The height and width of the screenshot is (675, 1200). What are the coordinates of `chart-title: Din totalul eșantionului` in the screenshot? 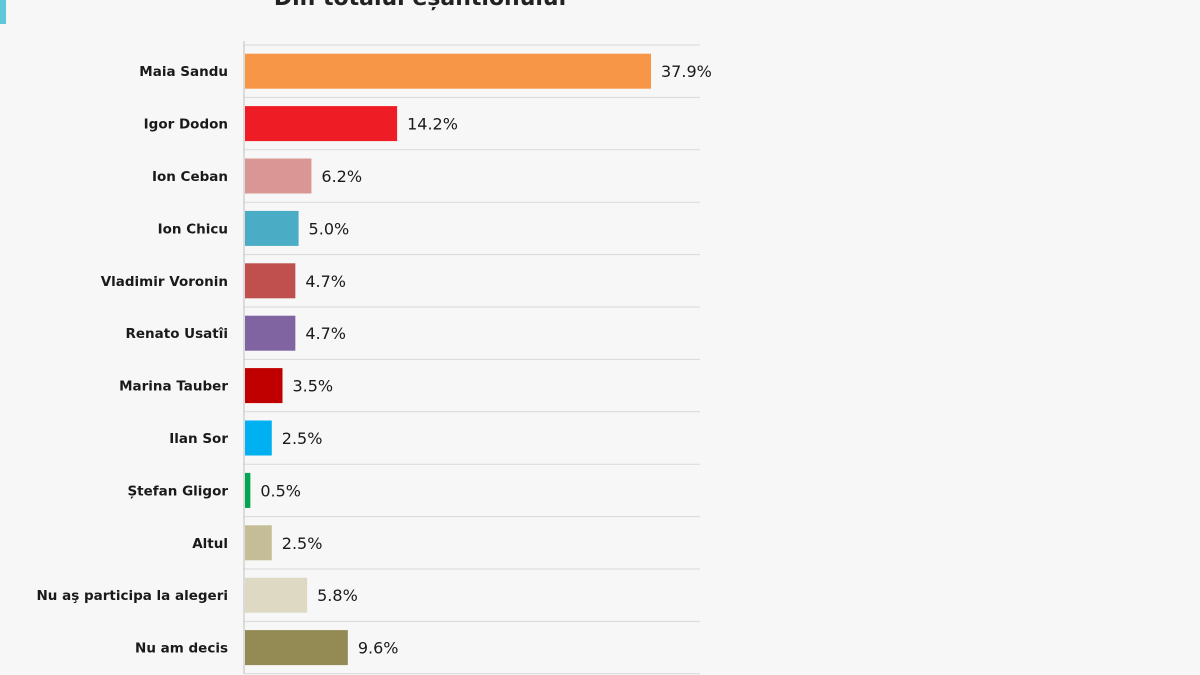 It's located at (420, 5).